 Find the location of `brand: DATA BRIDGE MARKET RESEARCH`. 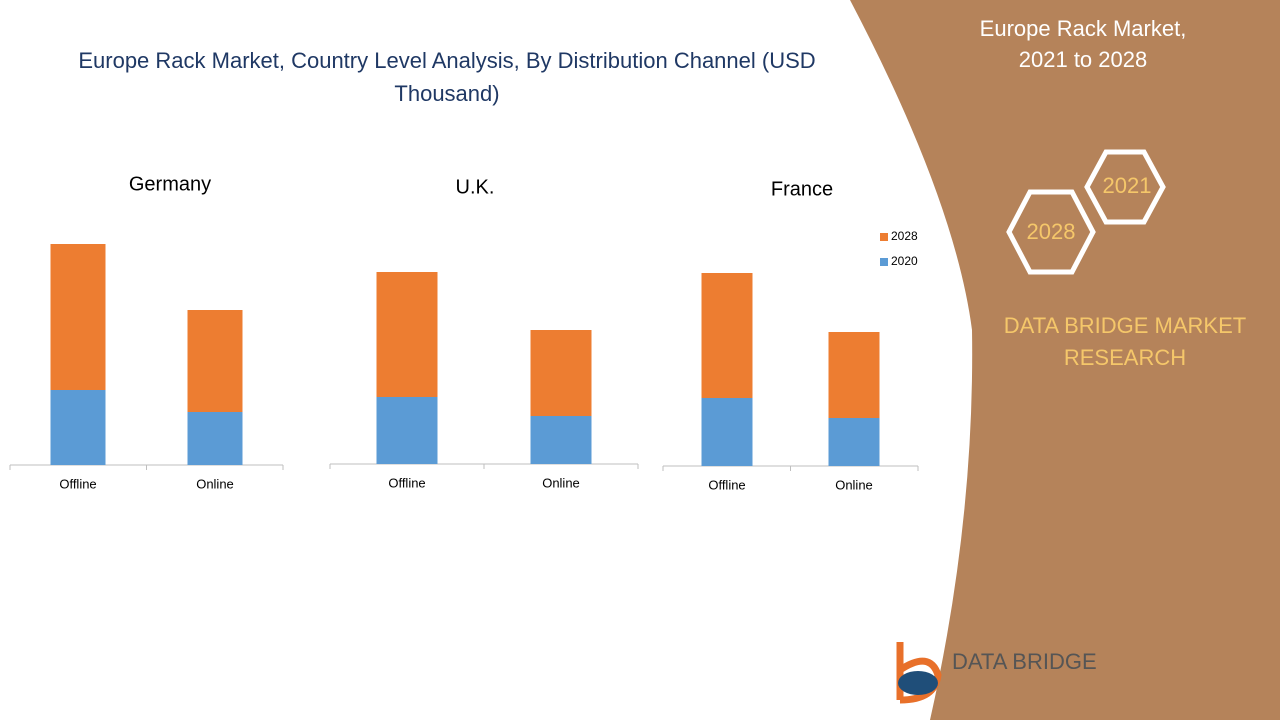

brand: DATA BRIDGE MARKET RESEARCH is located at coordinates (1125, 341).